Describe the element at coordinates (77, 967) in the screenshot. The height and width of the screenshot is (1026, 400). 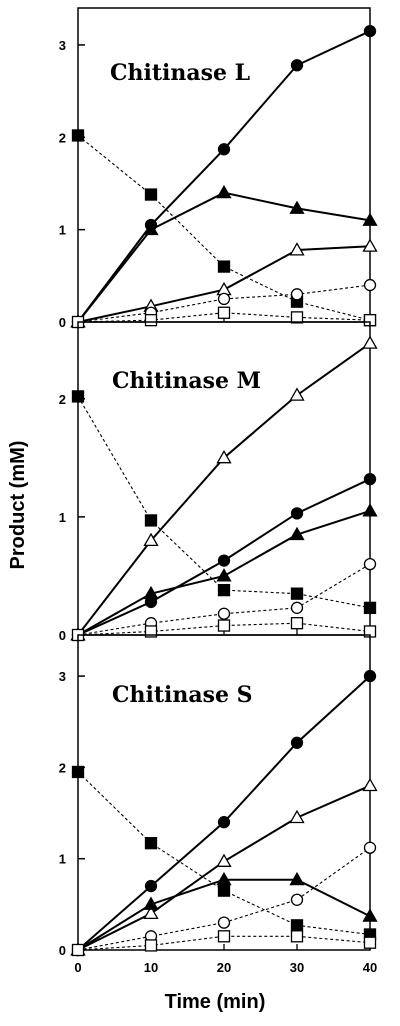
I see `x-tick-label: 0` at that location.